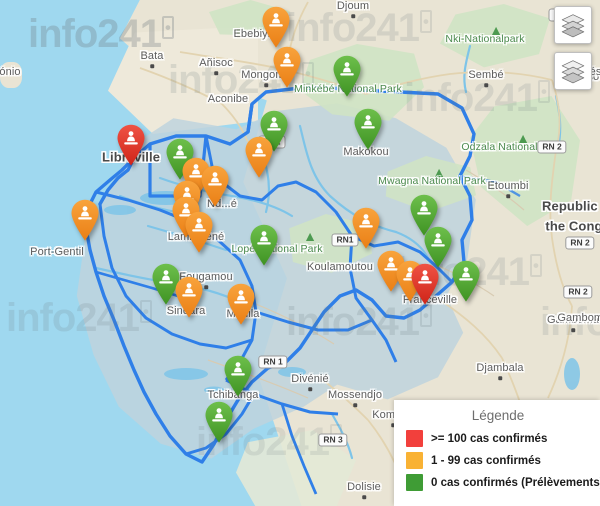  I want to click on legend-item: 1 - 99 cas confirmés, so click(498, 460).